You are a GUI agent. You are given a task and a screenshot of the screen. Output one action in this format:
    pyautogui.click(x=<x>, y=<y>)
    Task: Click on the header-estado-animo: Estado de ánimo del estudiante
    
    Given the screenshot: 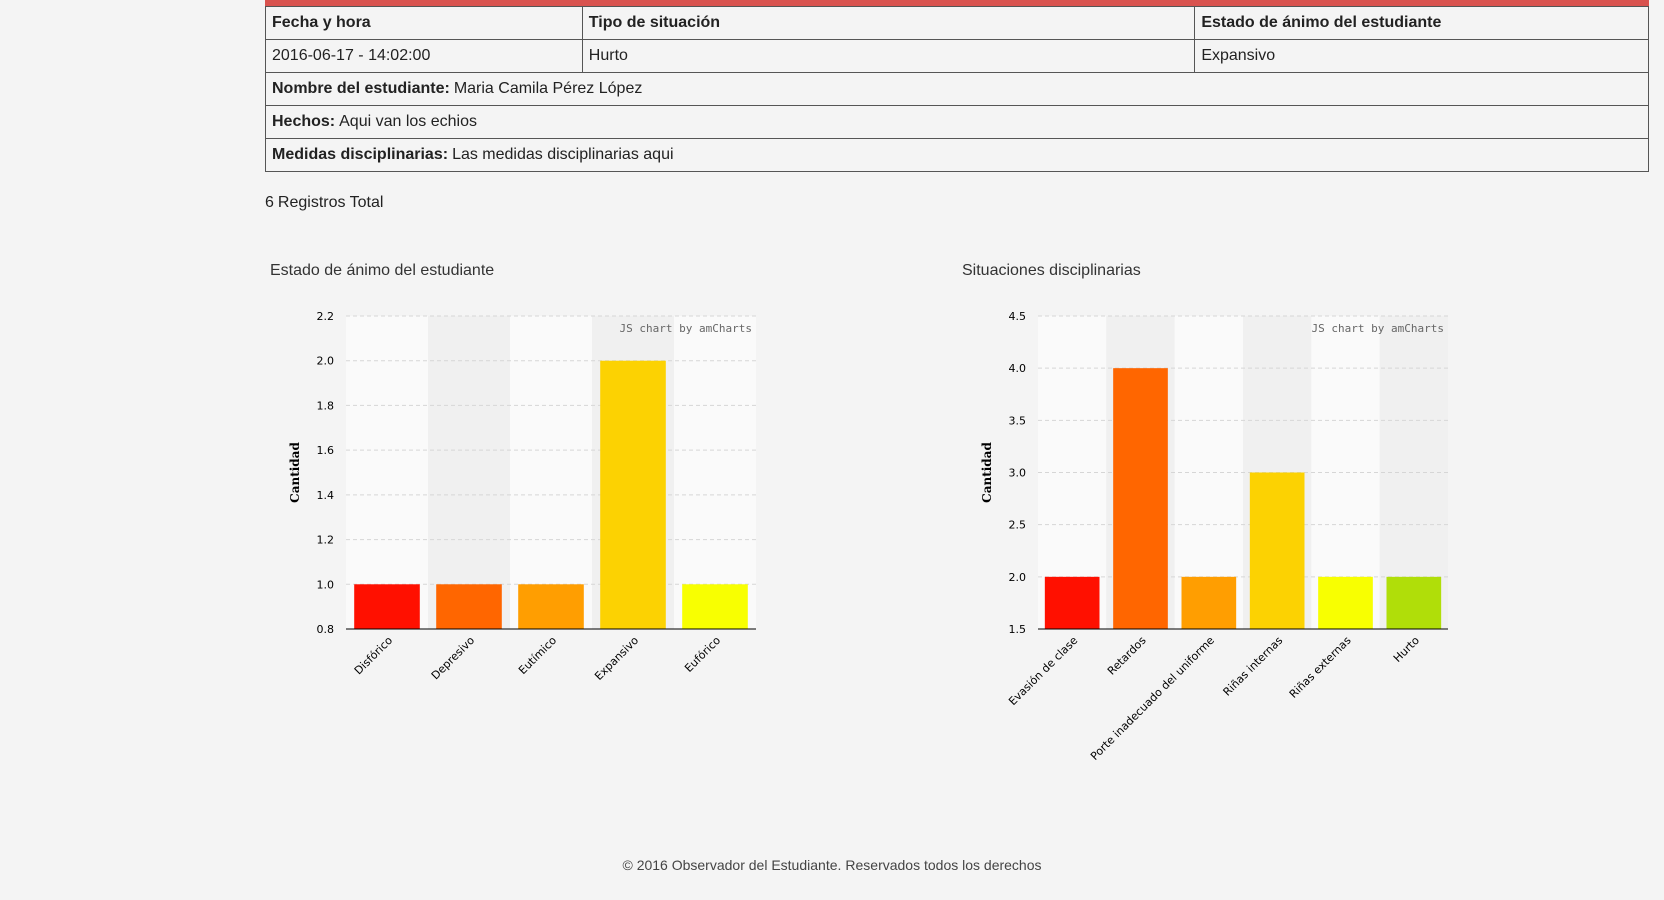 What is the action you would take?
    pyautogui.click(x=1421, y=23)
    